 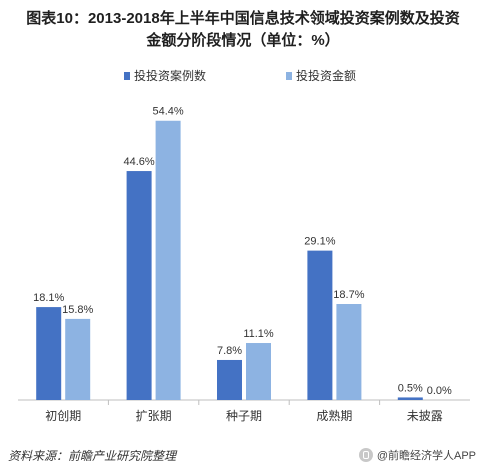 I want to click on data-label: 15.8%, so click(x=77, y=310).